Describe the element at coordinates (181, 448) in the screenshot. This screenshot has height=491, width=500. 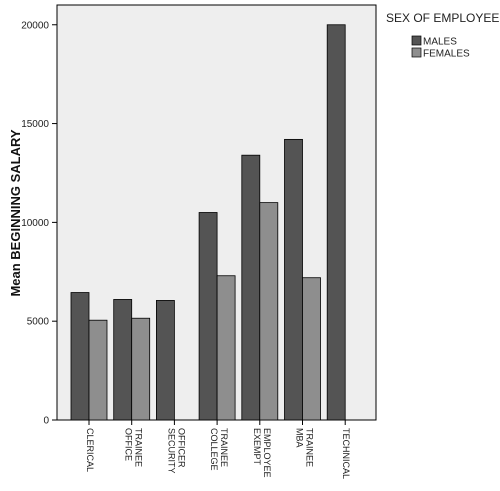
I see `x-tick-label: OFFICER` at that location.